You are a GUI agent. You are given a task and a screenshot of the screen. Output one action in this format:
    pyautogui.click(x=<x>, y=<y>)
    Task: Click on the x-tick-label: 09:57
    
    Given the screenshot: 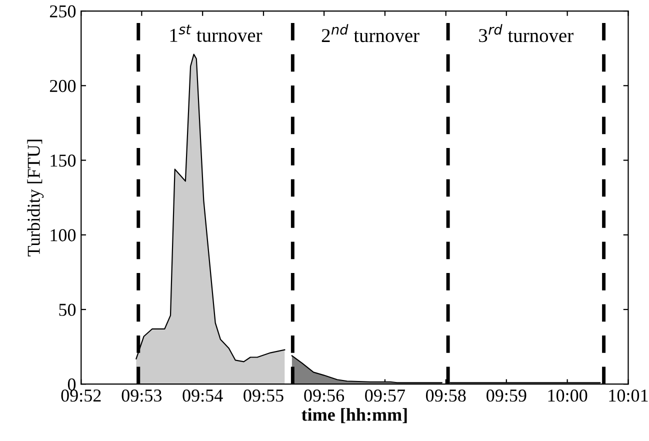 What is the action you would take?
    pyautogui.click(x=385, y=395)
    